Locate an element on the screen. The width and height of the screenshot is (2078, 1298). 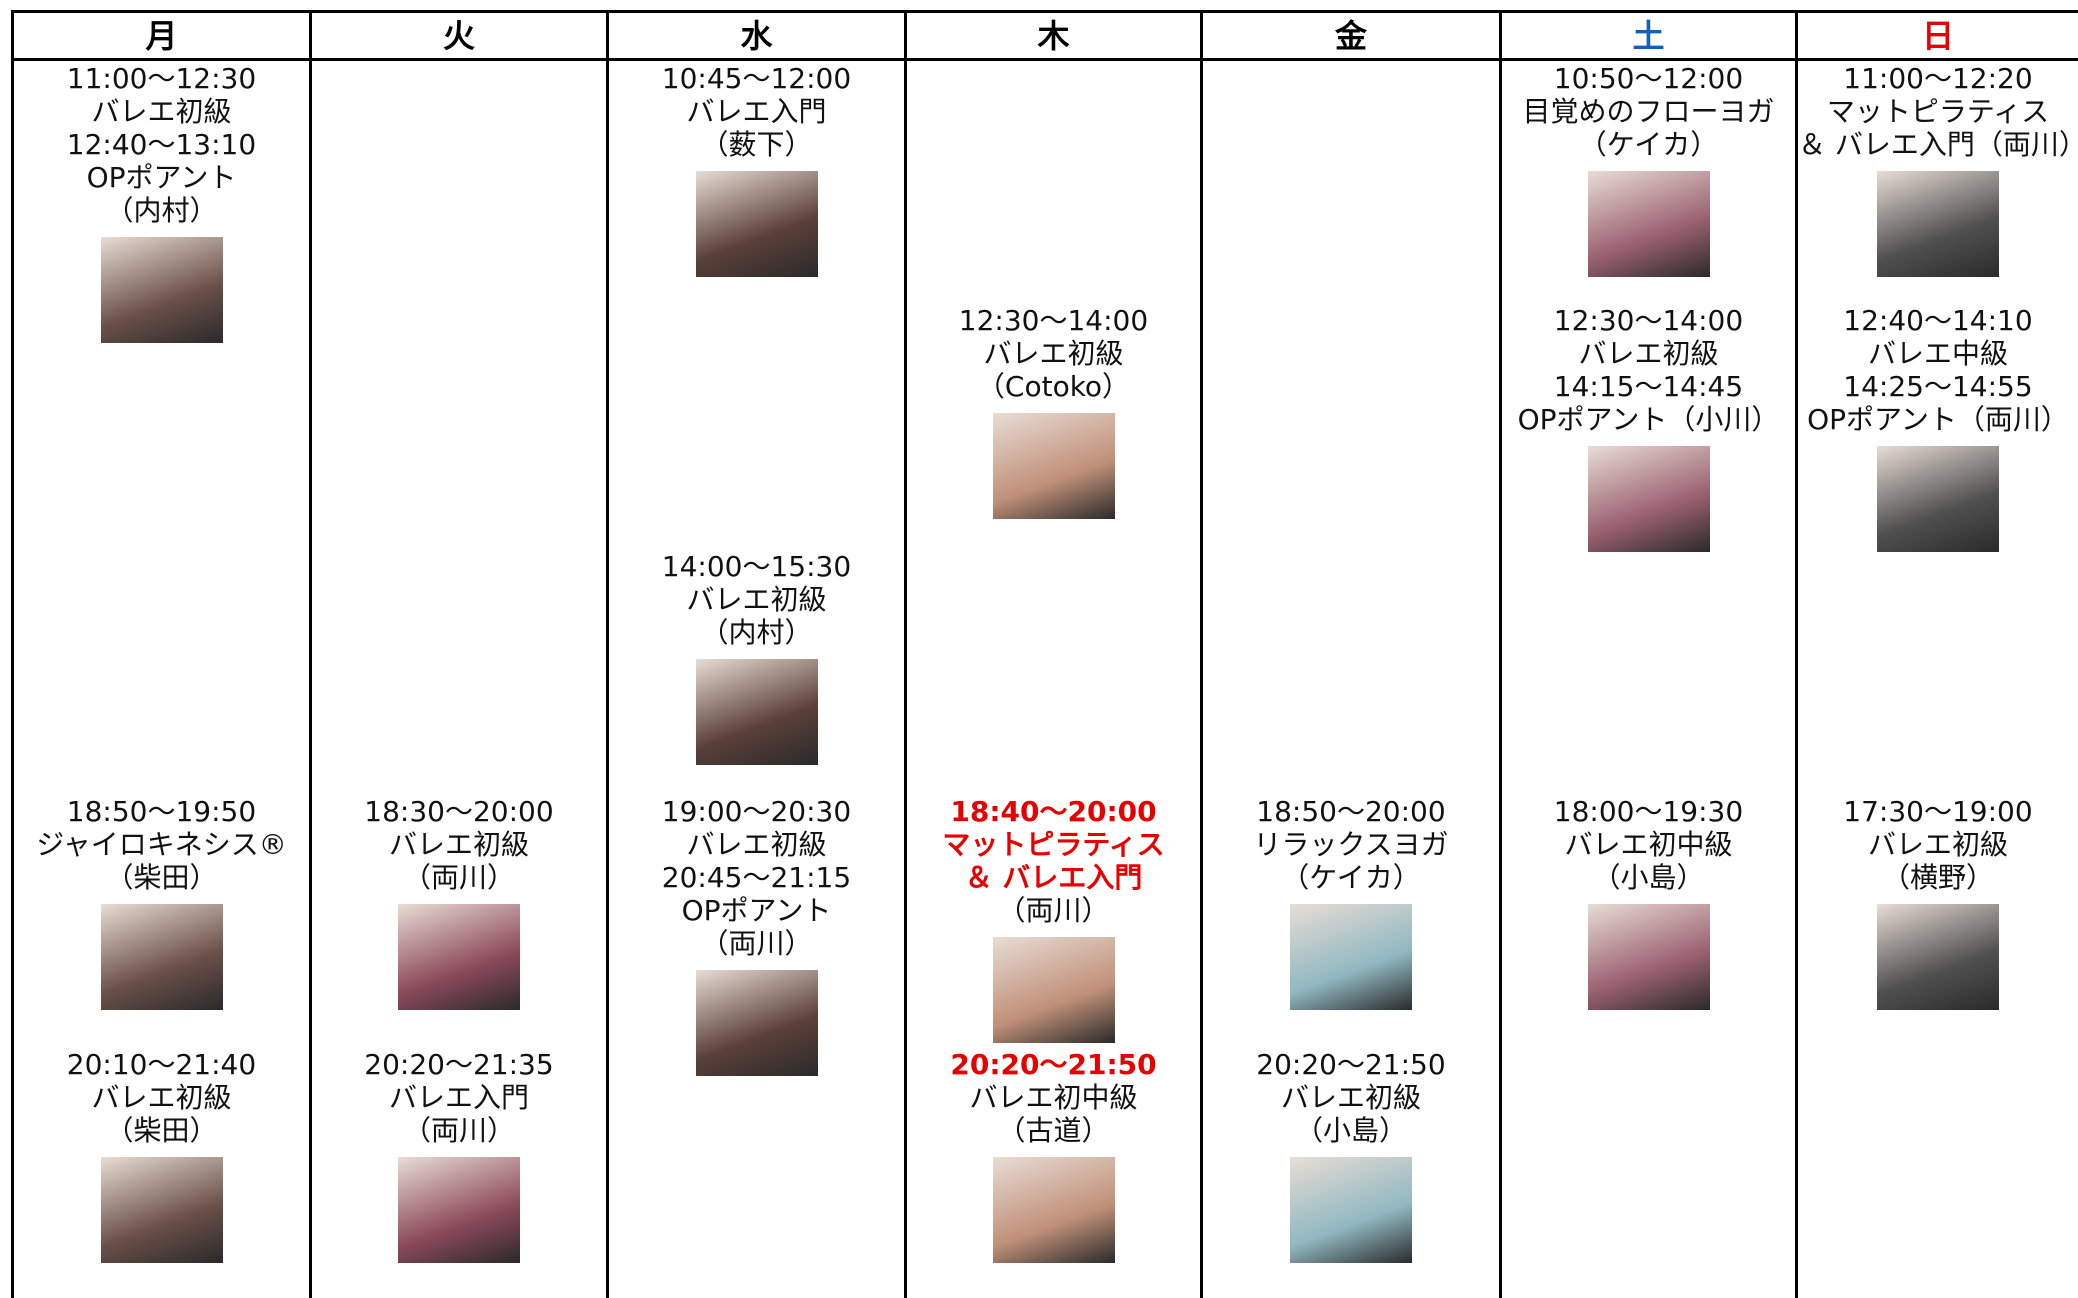
class-text: 17:30〜19:00 is located at coordinates (1938, 811).